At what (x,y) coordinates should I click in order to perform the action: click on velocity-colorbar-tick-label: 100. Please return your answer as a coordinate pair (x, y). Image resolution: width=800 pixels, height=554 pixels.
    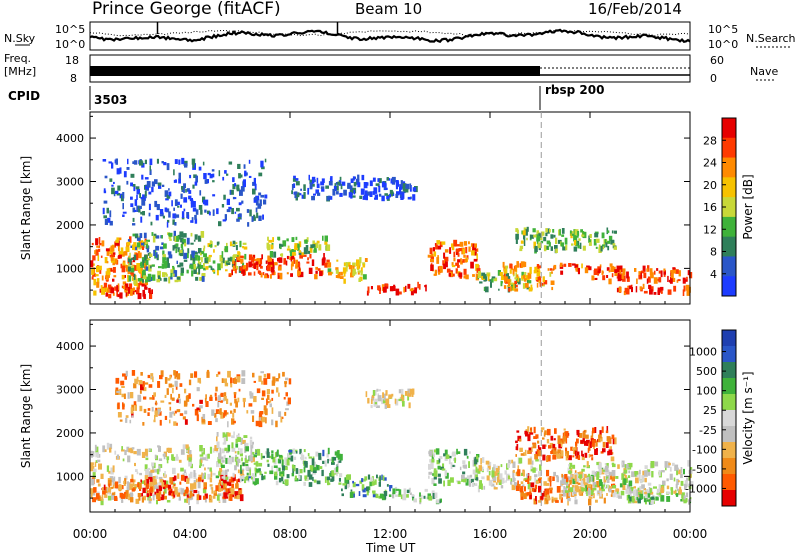
    Looking at the image, I should click on (706, 391).